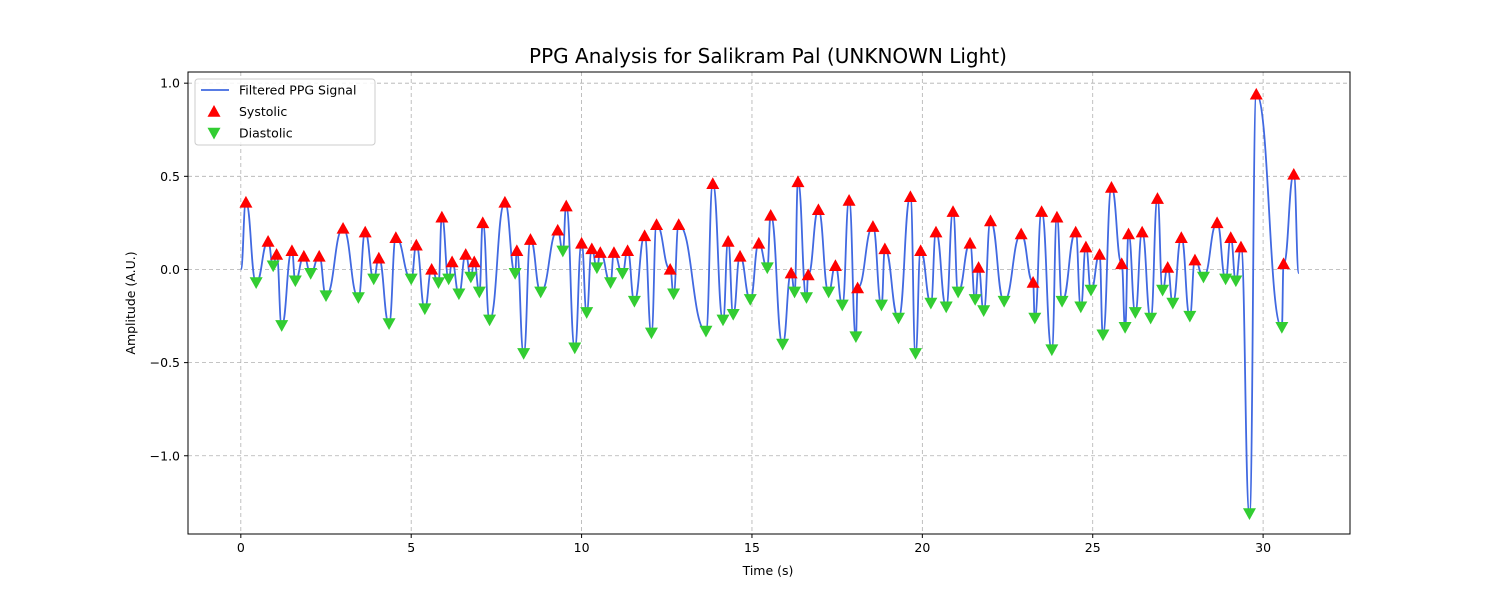 The height and width of the screenshot is (600, 1500). Describe the element at coordinates (170, 83) in the screenshot. I see `y-tick-label: 1.0` at that location.